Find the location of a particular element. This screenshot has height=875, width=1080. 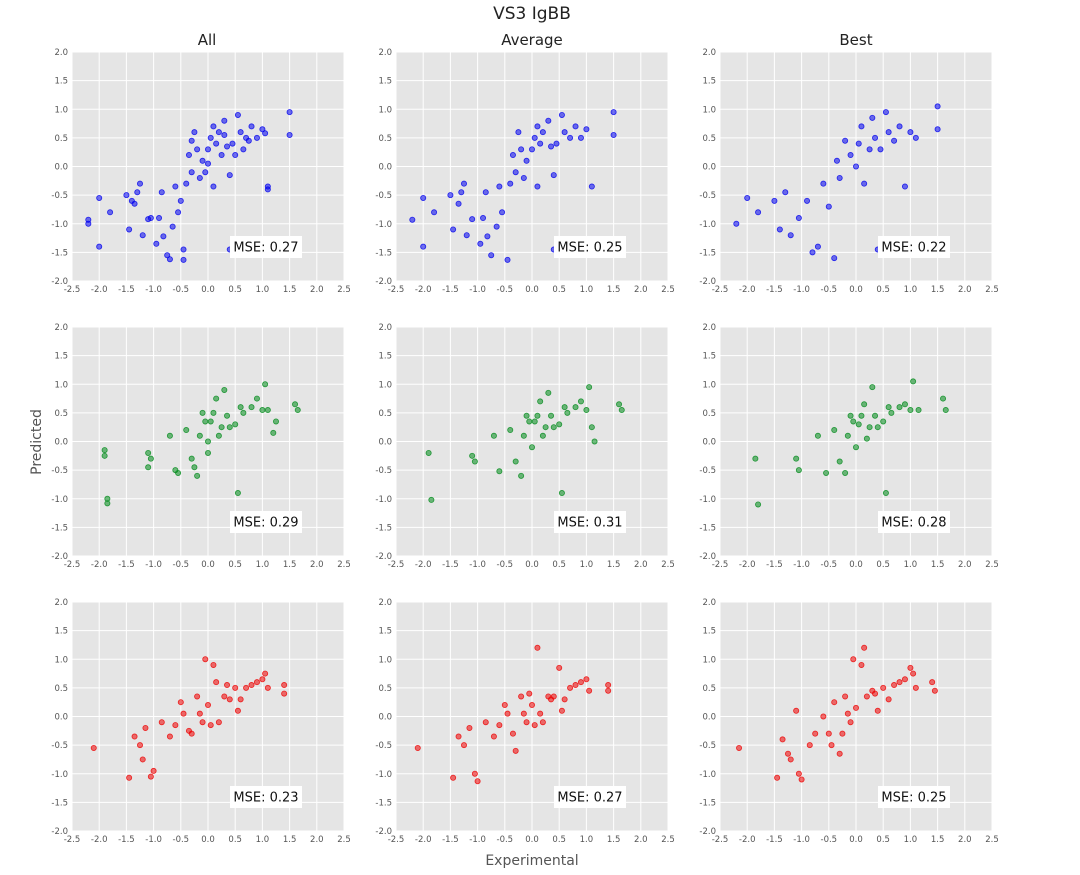

y-tick-label: 2.0 is located at coordinates (385, 53).